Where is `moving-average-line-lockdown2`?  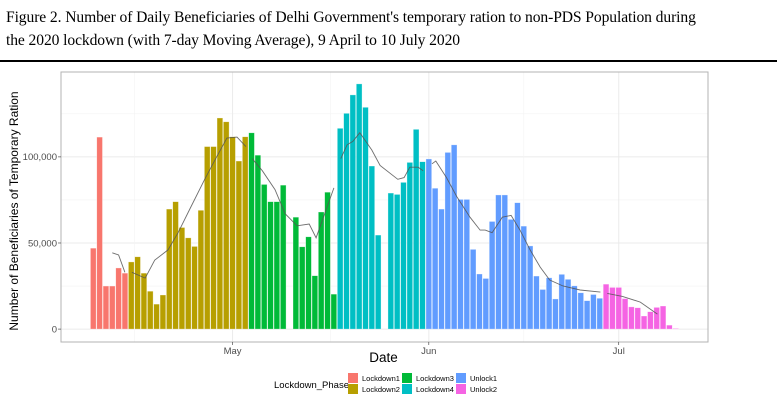
moving-average-line-lockdown2 is located at coordinates (189, 207).